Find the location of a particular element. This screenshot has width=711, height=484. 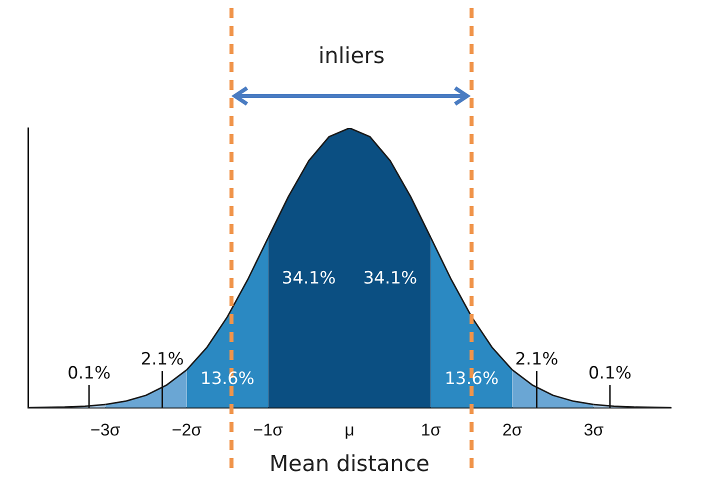

x-tick-label: 2σ is located at coordinates (512, 430).